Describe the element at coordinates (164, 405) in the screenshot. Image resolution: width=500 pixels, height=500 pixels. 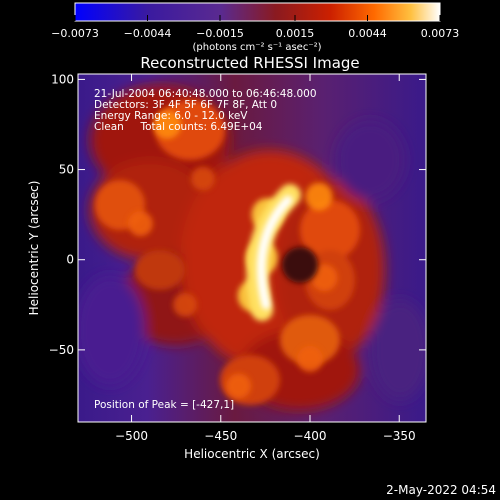
I see `annotation-peak: Position of Peak = [-427,1]` at that location.